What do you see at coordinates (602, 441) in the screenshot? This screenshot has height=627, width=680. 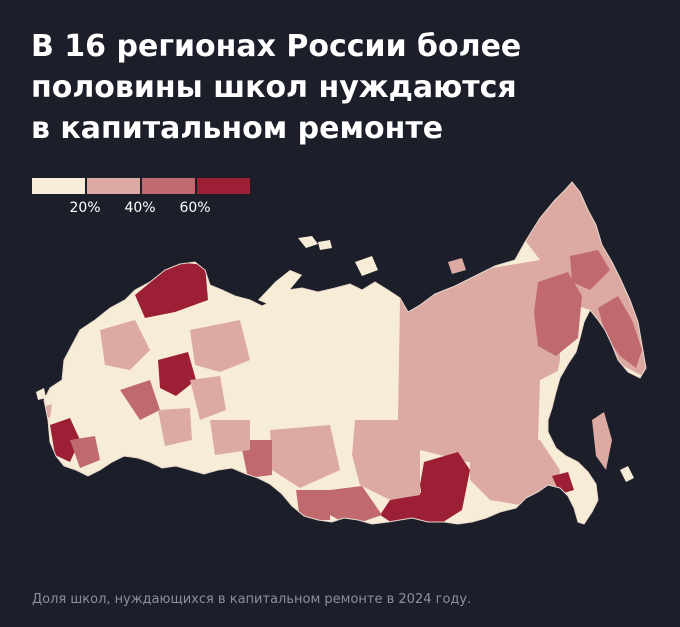 I see `island-sakhalin` at bounding box center [602, 441].